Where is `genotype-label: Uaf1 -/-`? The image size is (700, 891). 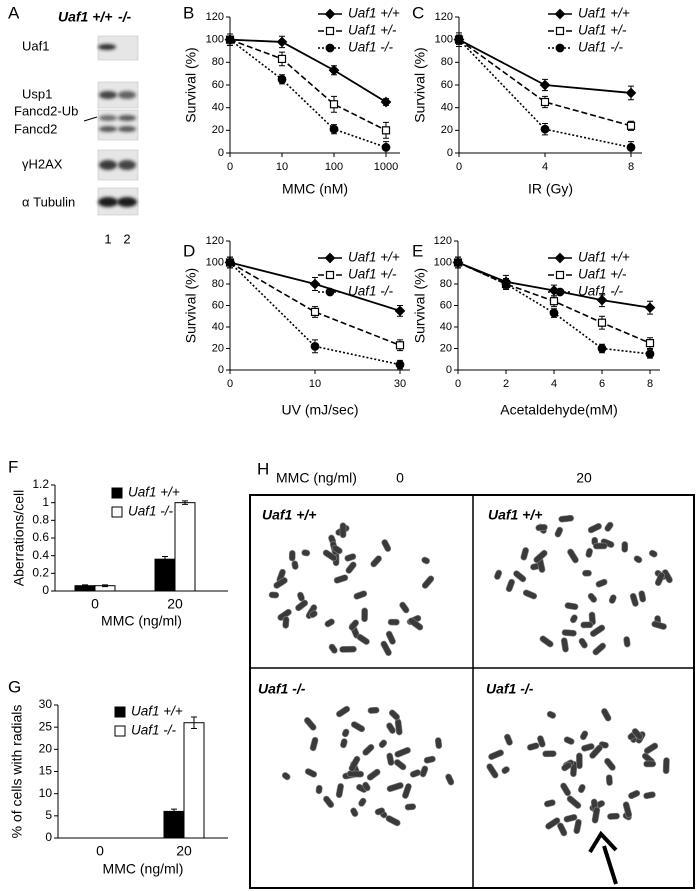
genotype-label: Uaf1 -/- is located at coordinates (510, 689).